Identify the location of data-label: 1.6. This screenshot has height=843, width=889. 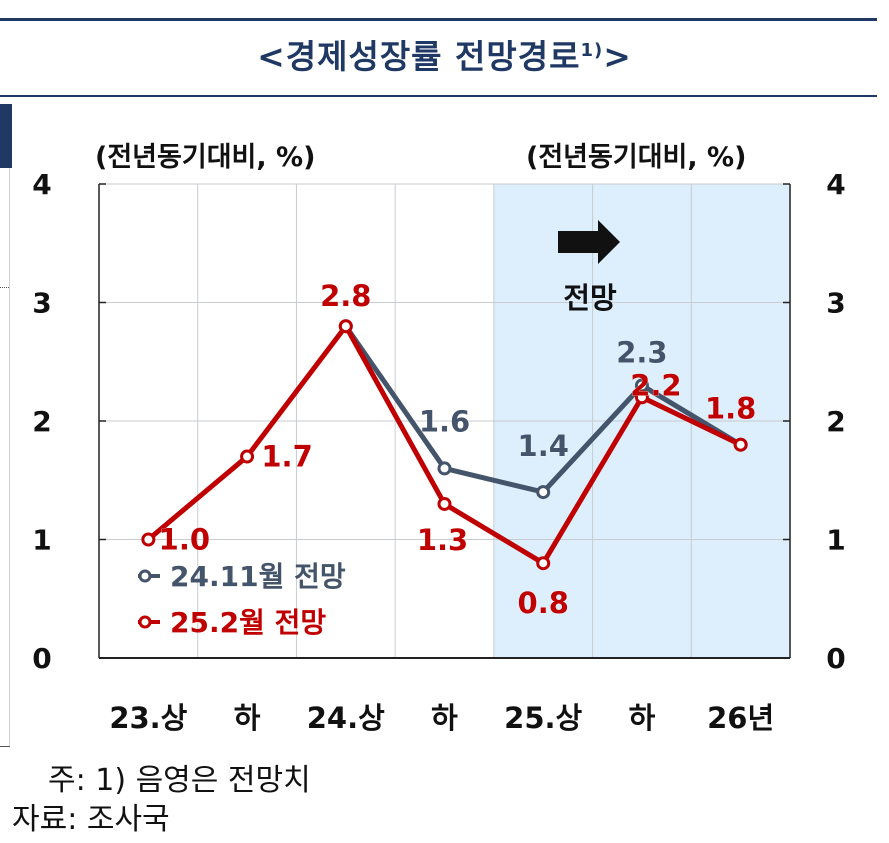
(444, 421).